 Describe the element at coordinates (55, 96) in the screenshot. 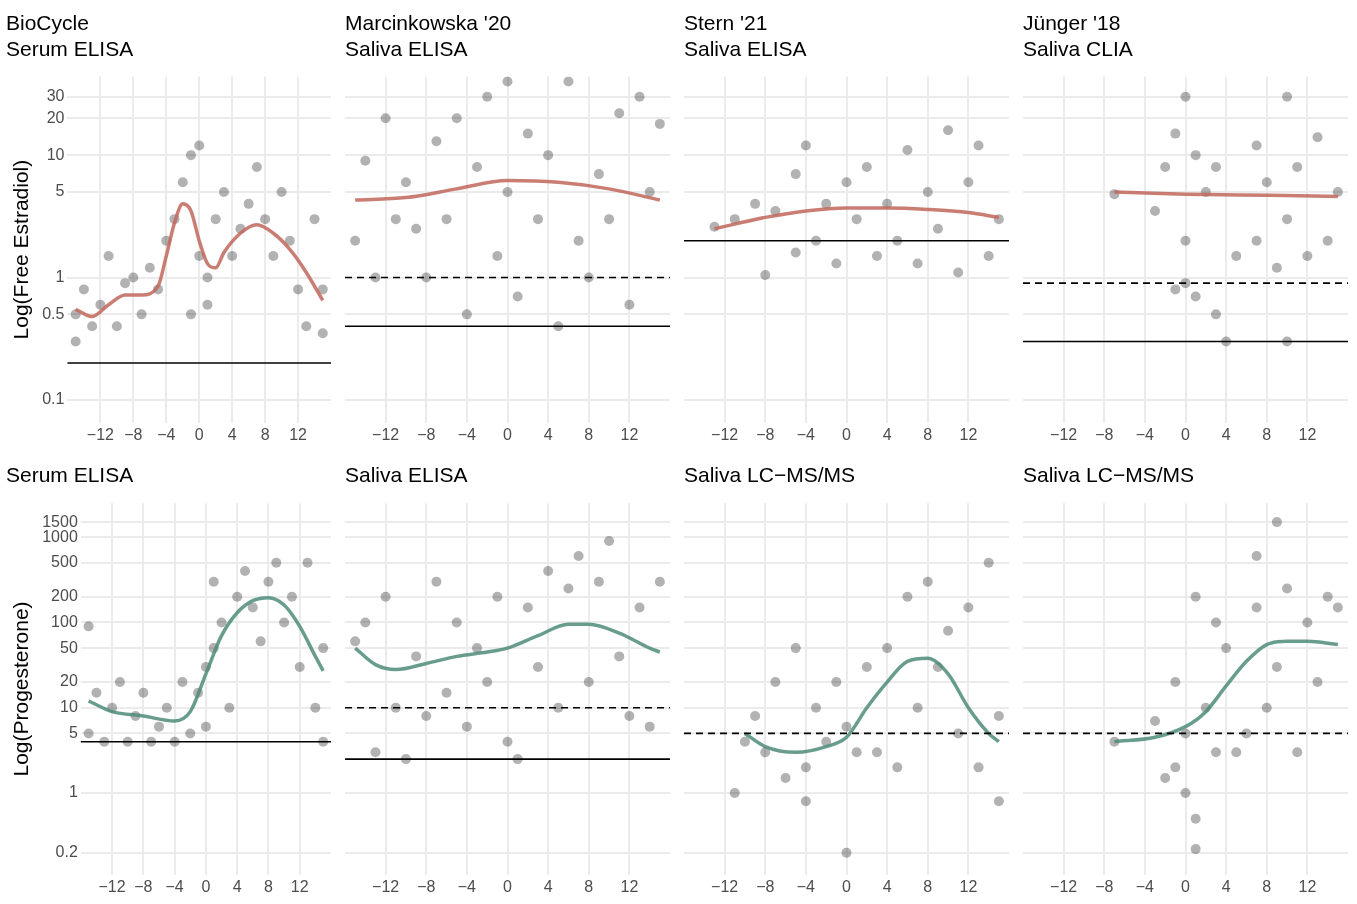

I see `y-tick-label: 30` at that location.